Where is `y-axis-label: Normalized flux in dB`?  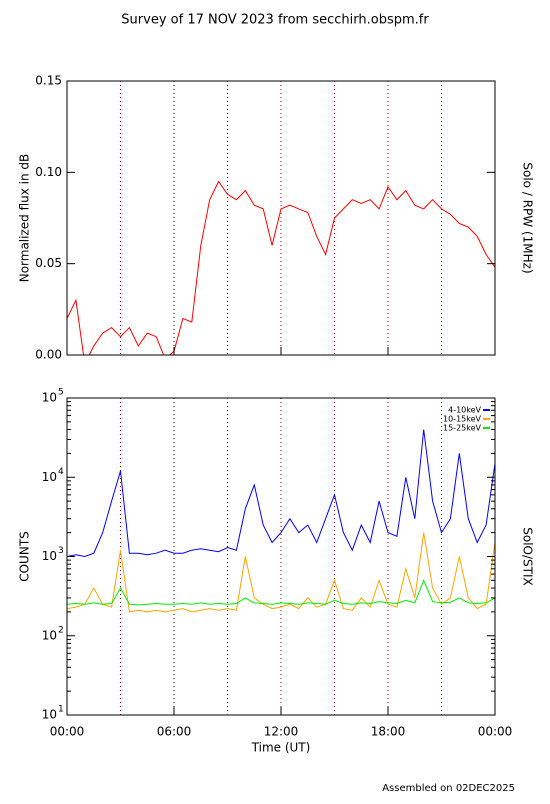
y-axis-label: Normalized flux in dB is located at coordinates (25, 218).